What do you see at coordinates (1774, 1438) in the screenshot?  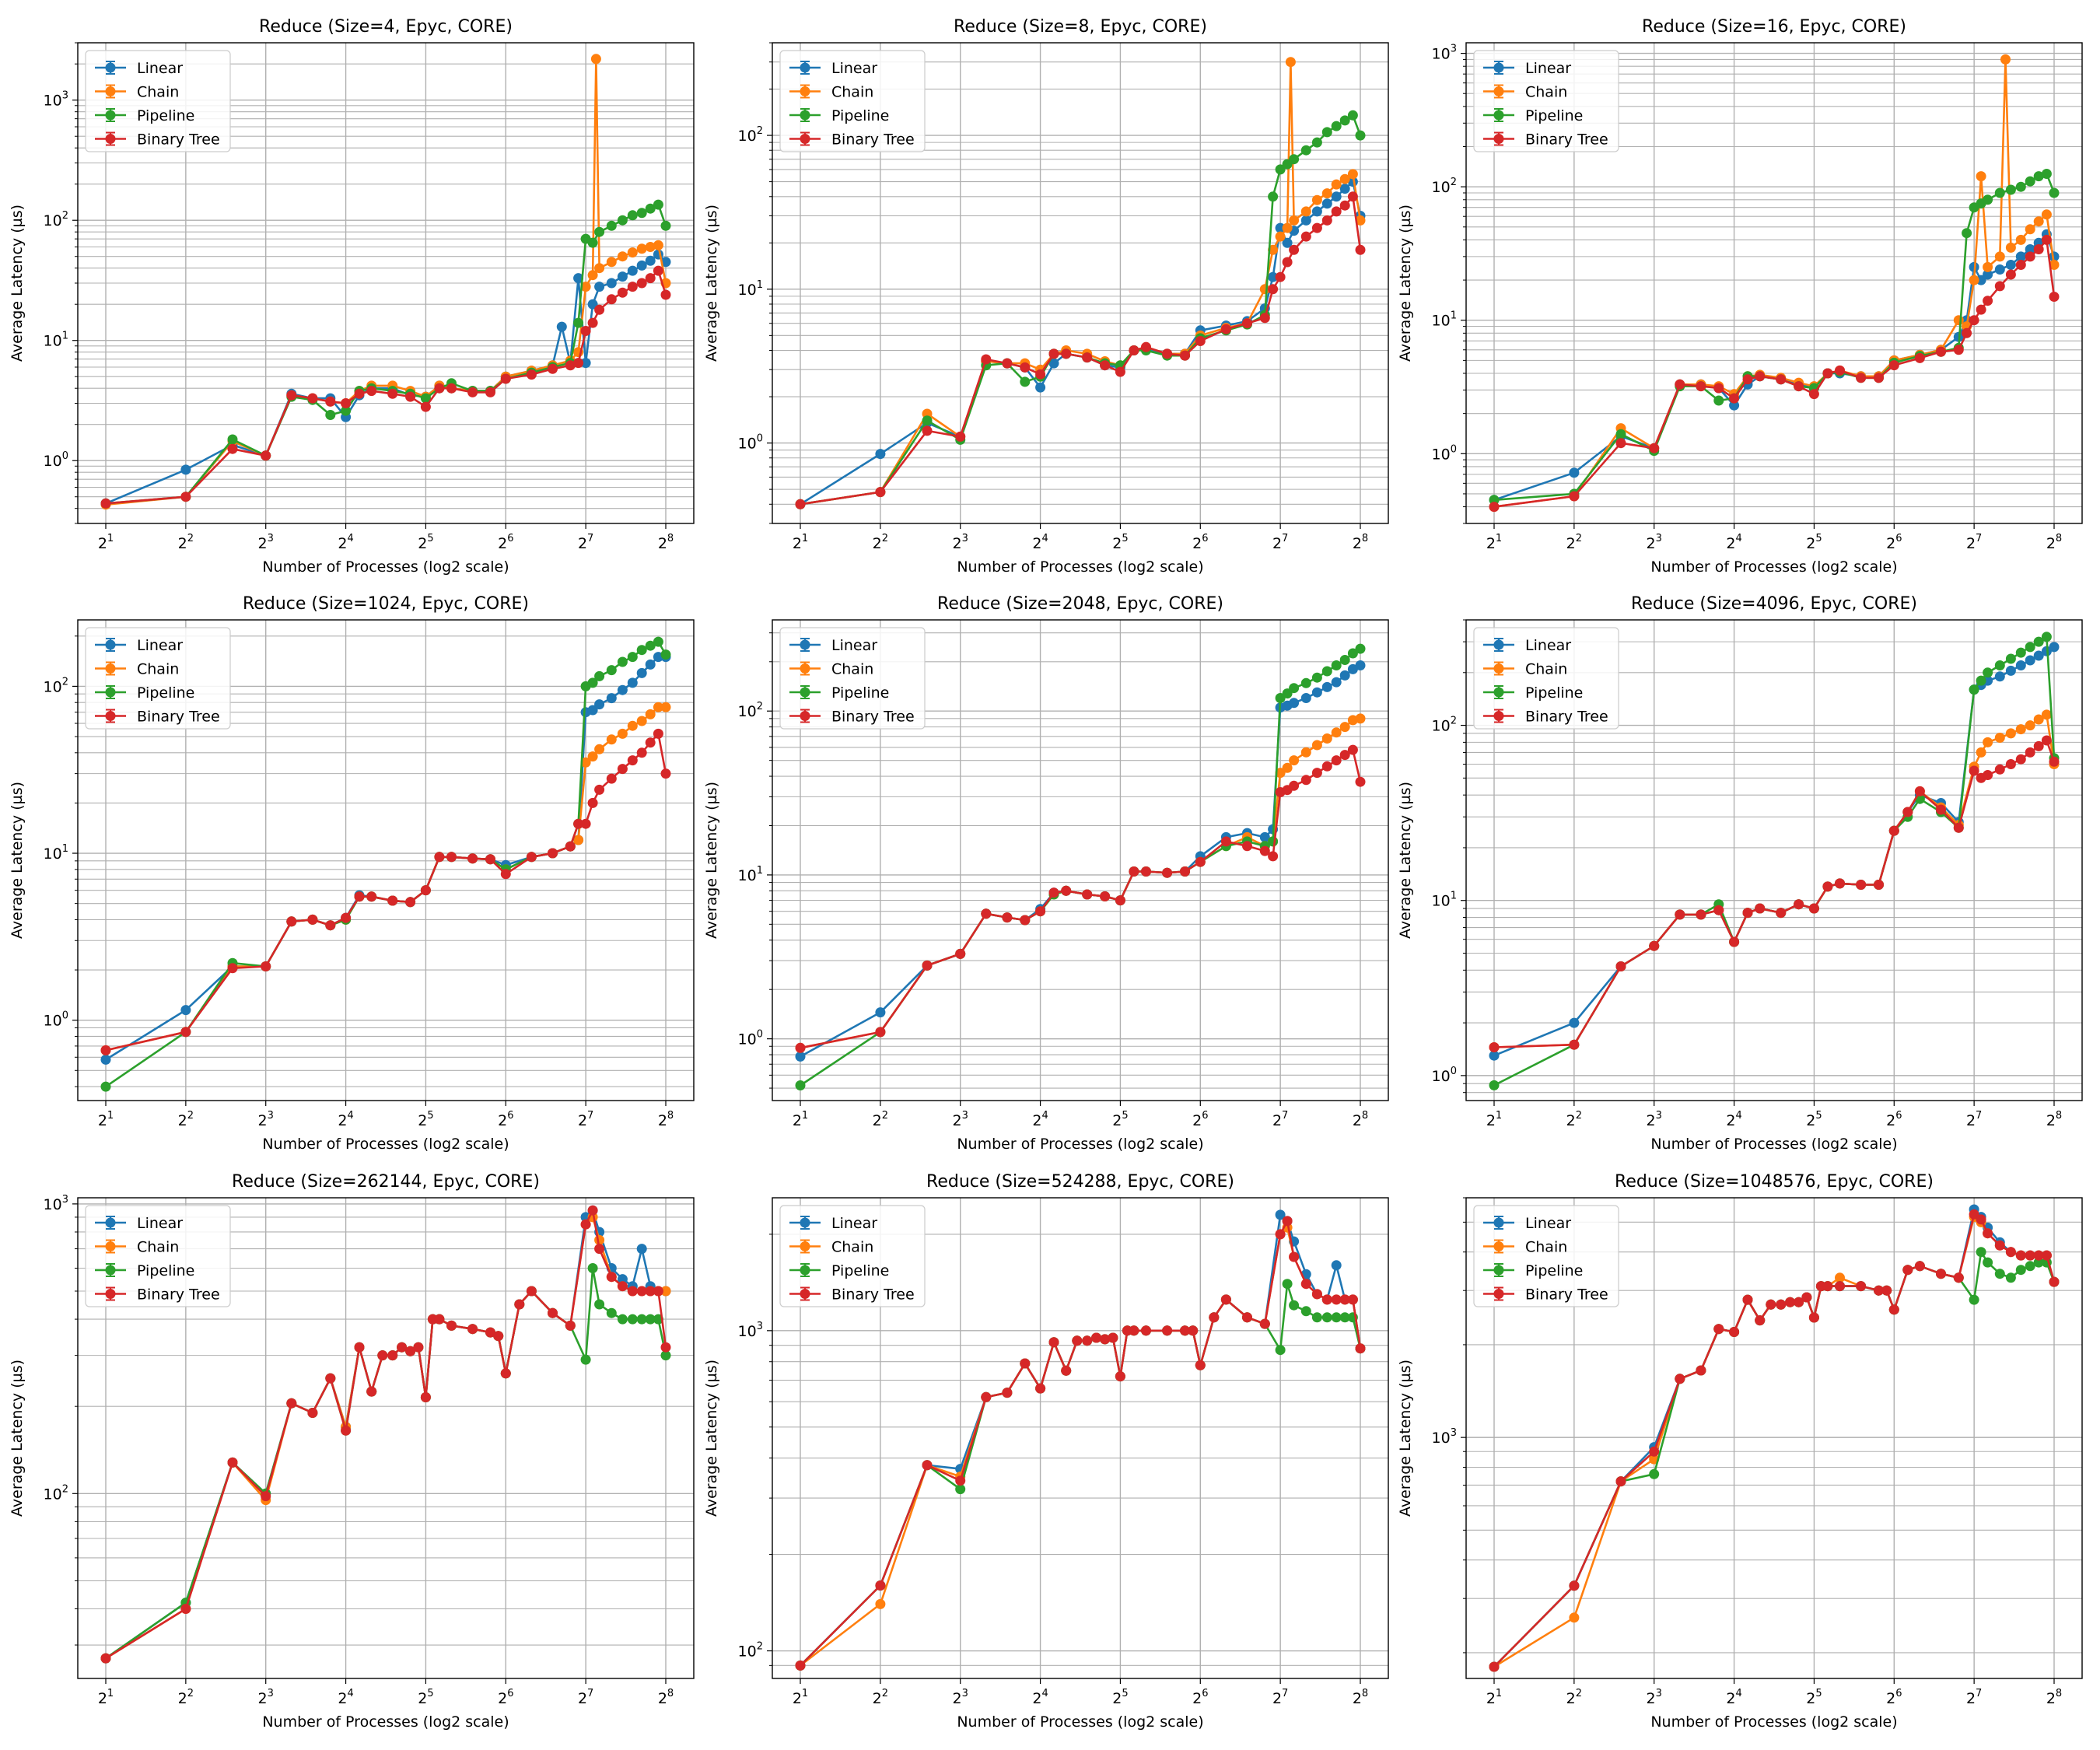 I see `axes-frame` at bounding box center [1774, 1438].